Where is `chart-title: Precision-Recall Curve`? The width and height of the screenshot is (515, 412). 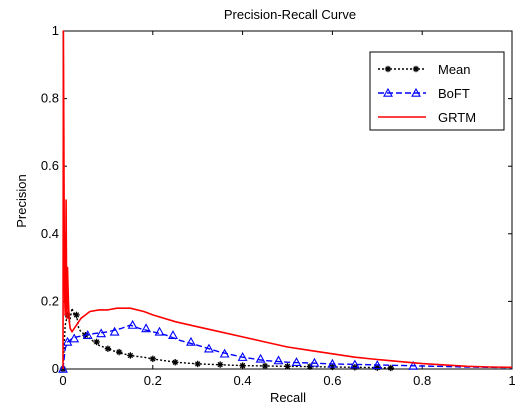 chart-title: Precision-Recall Curve is located at coordinates (290, 14).